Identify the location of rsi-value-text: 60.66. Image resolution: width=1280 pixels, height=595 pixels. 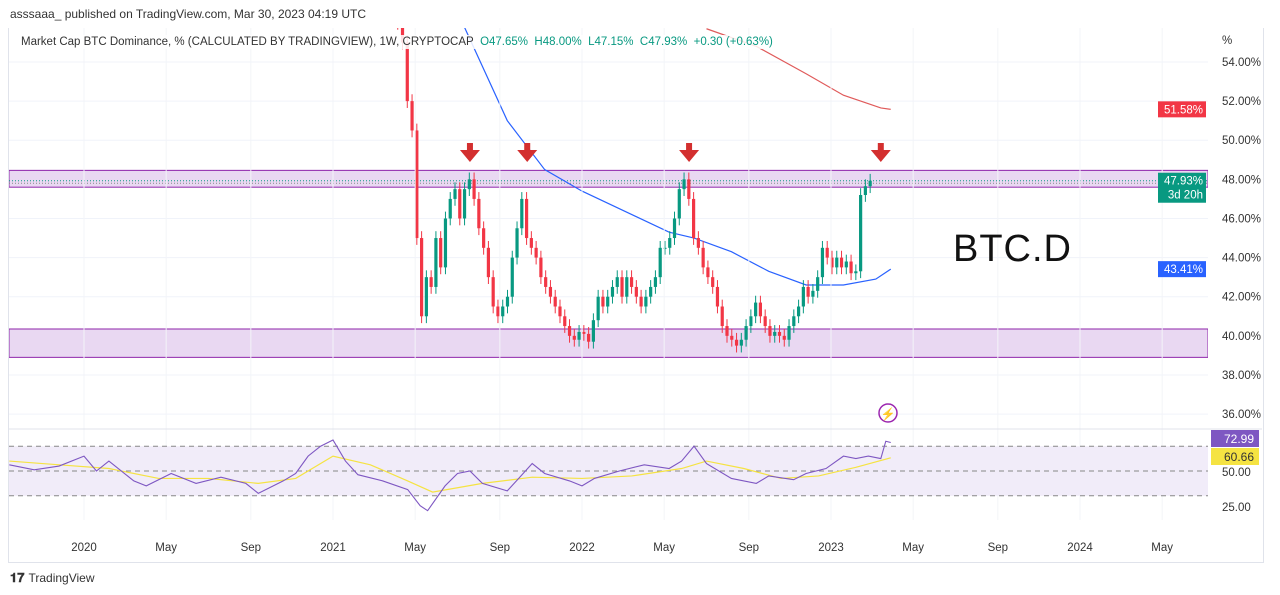
(1239, 457).